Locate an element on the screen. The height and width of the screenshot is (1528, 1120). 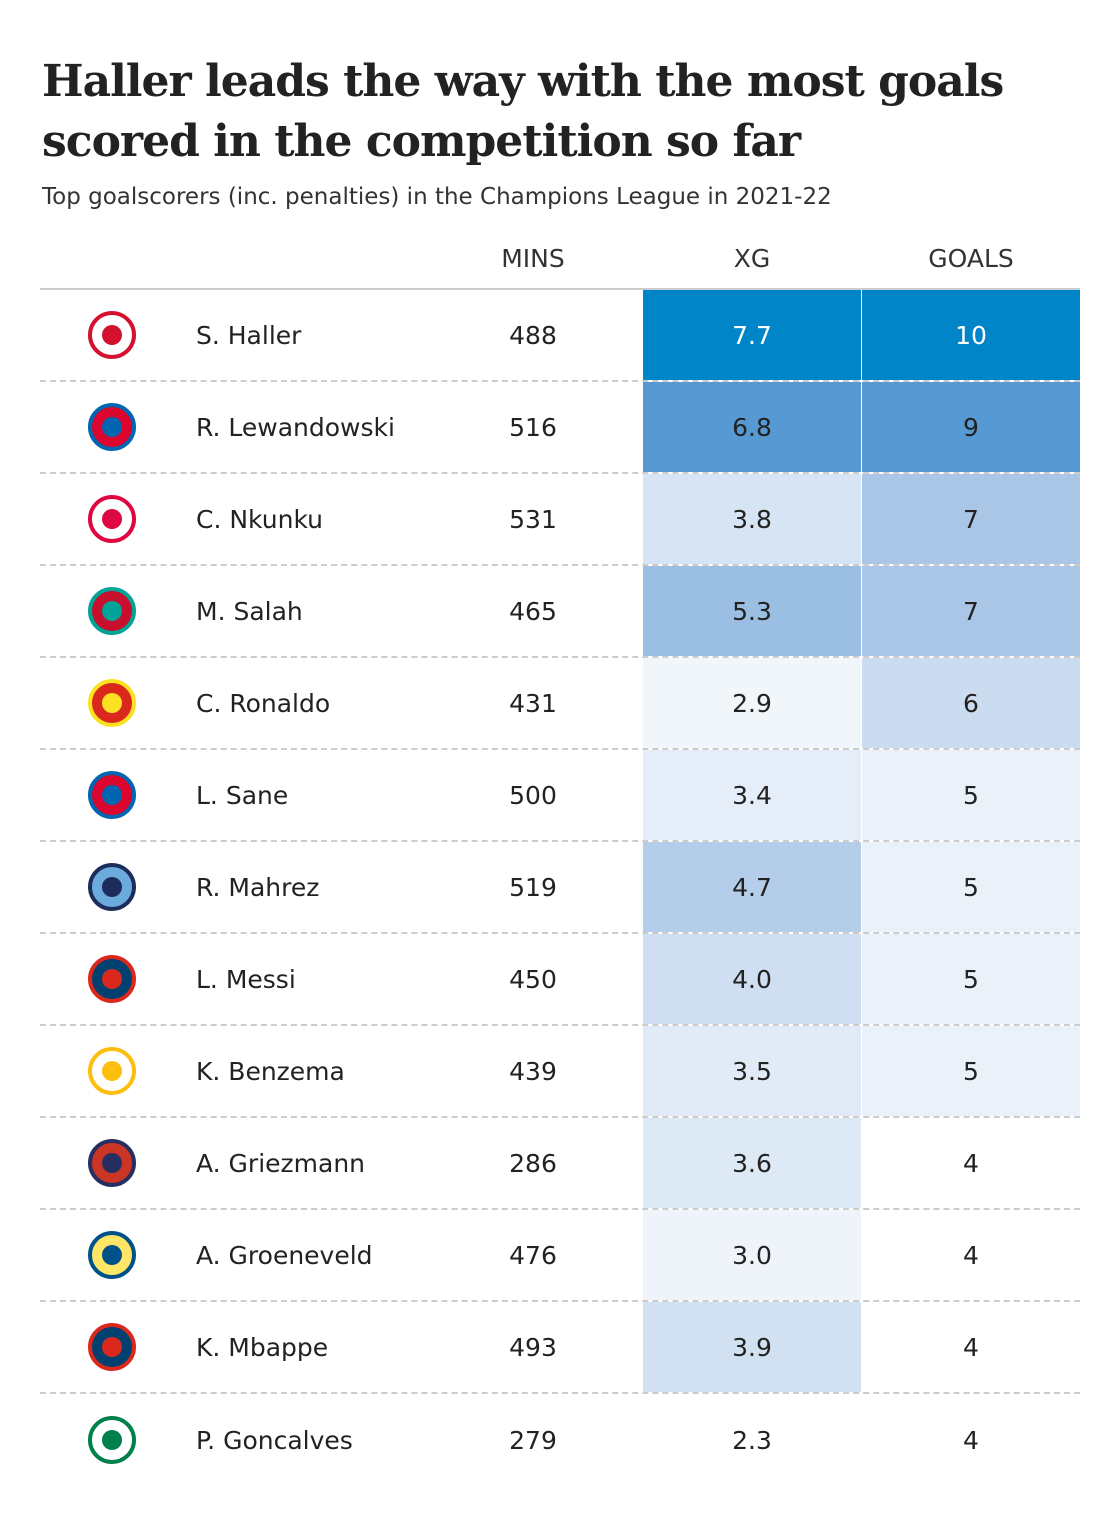
mins-cell: 279 is located at coordinates (533, 1440).